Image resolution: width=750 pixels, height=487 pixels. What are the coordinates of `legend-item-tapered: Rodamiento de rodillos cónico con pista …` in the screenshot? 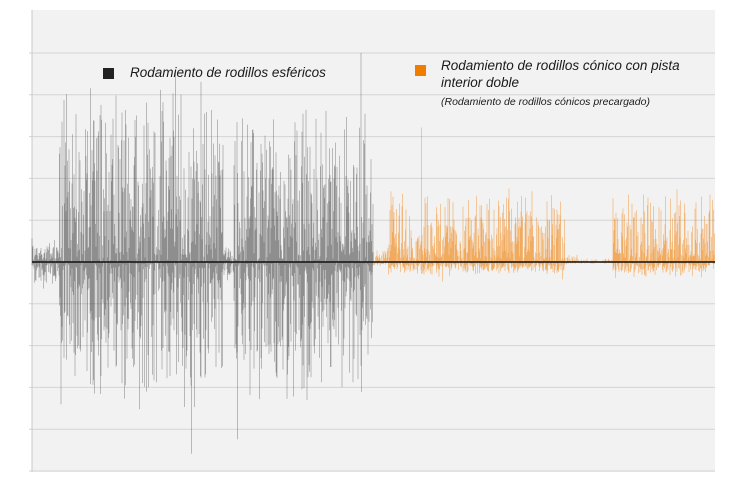 It's located at (548, 74).